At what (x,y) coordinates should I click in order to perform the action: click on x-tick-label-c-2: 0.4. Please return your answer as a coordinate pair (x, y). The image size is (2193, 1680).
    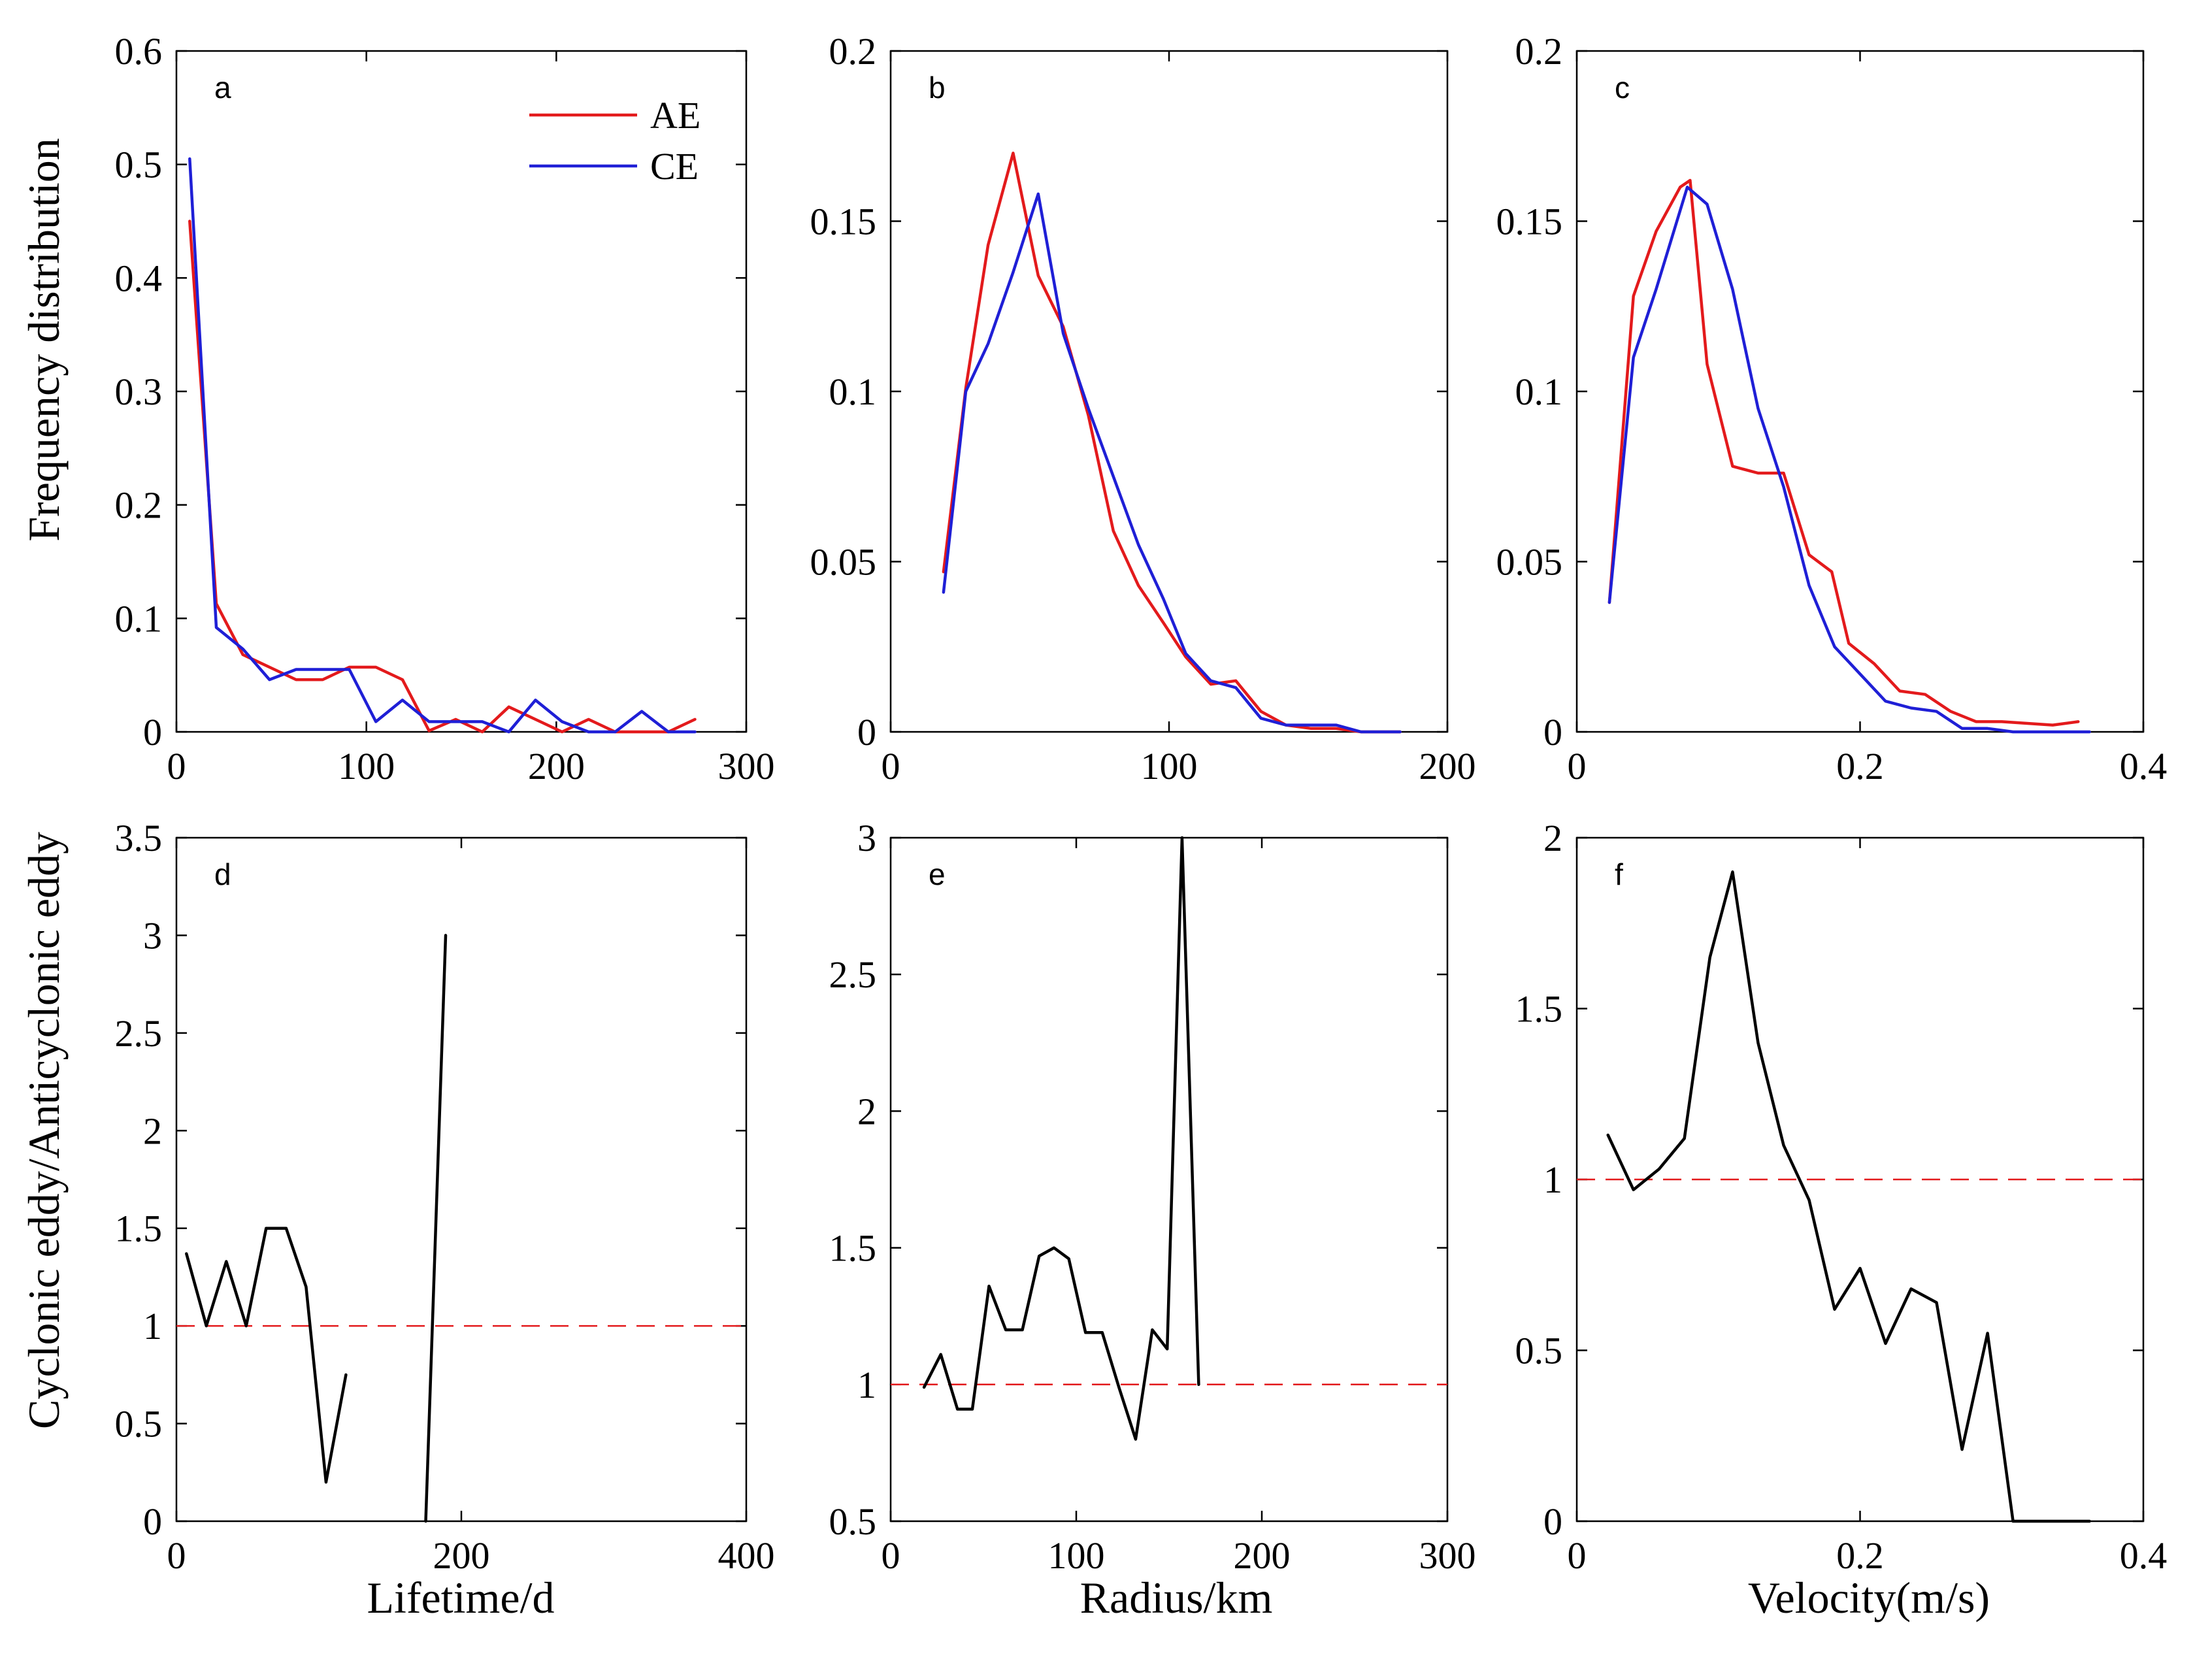
    Looking at the image, I should click on (2144, 766).